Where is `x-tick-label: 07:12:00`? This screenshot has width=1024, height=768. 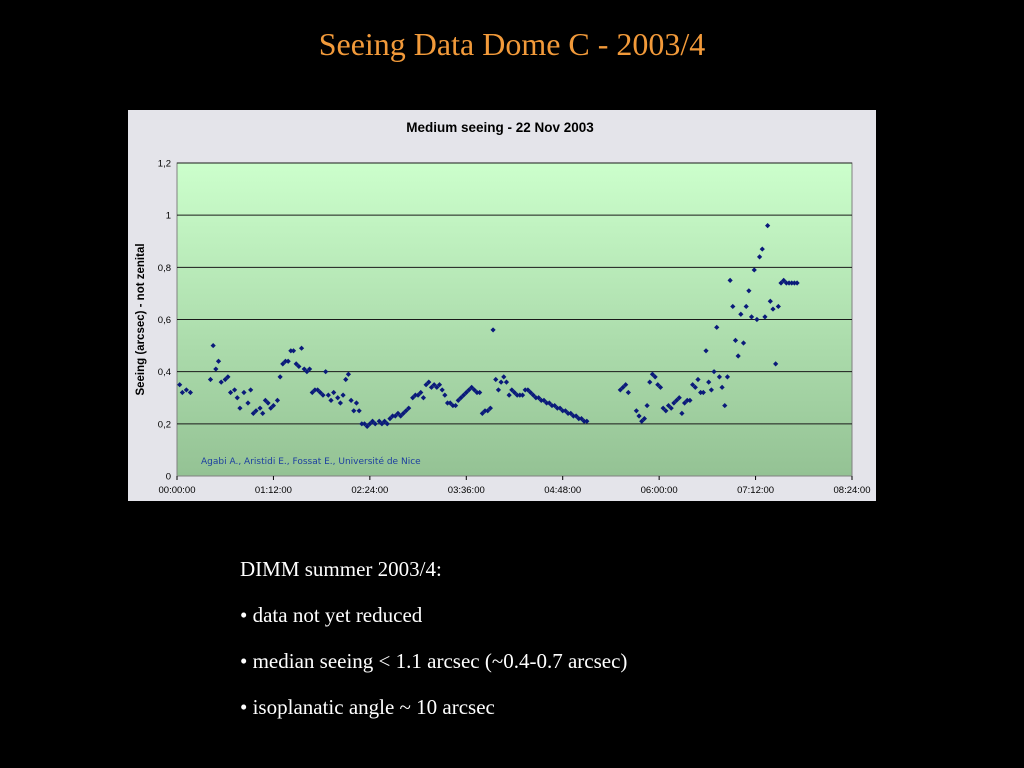 x-tick-label: 07:12:00 is located at coordinates (755, 490).